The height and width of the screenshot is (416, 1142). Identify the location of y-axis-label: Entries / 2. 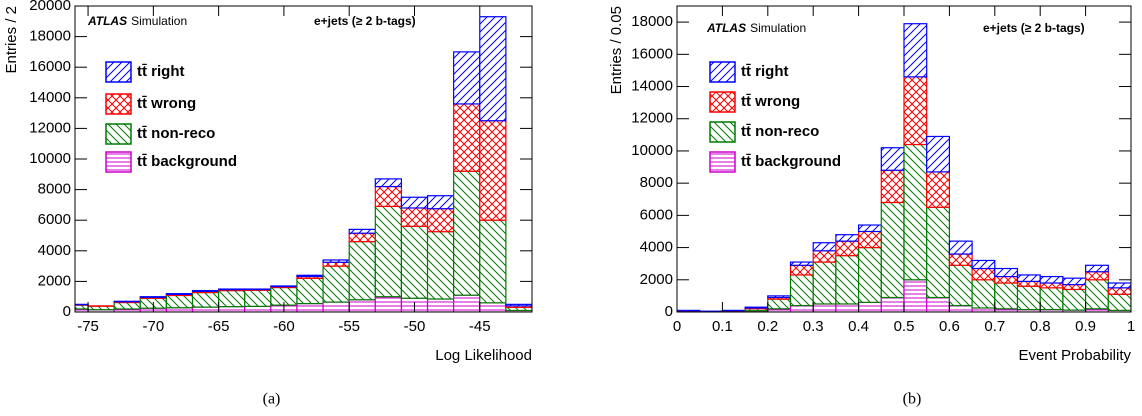
(11, 40).